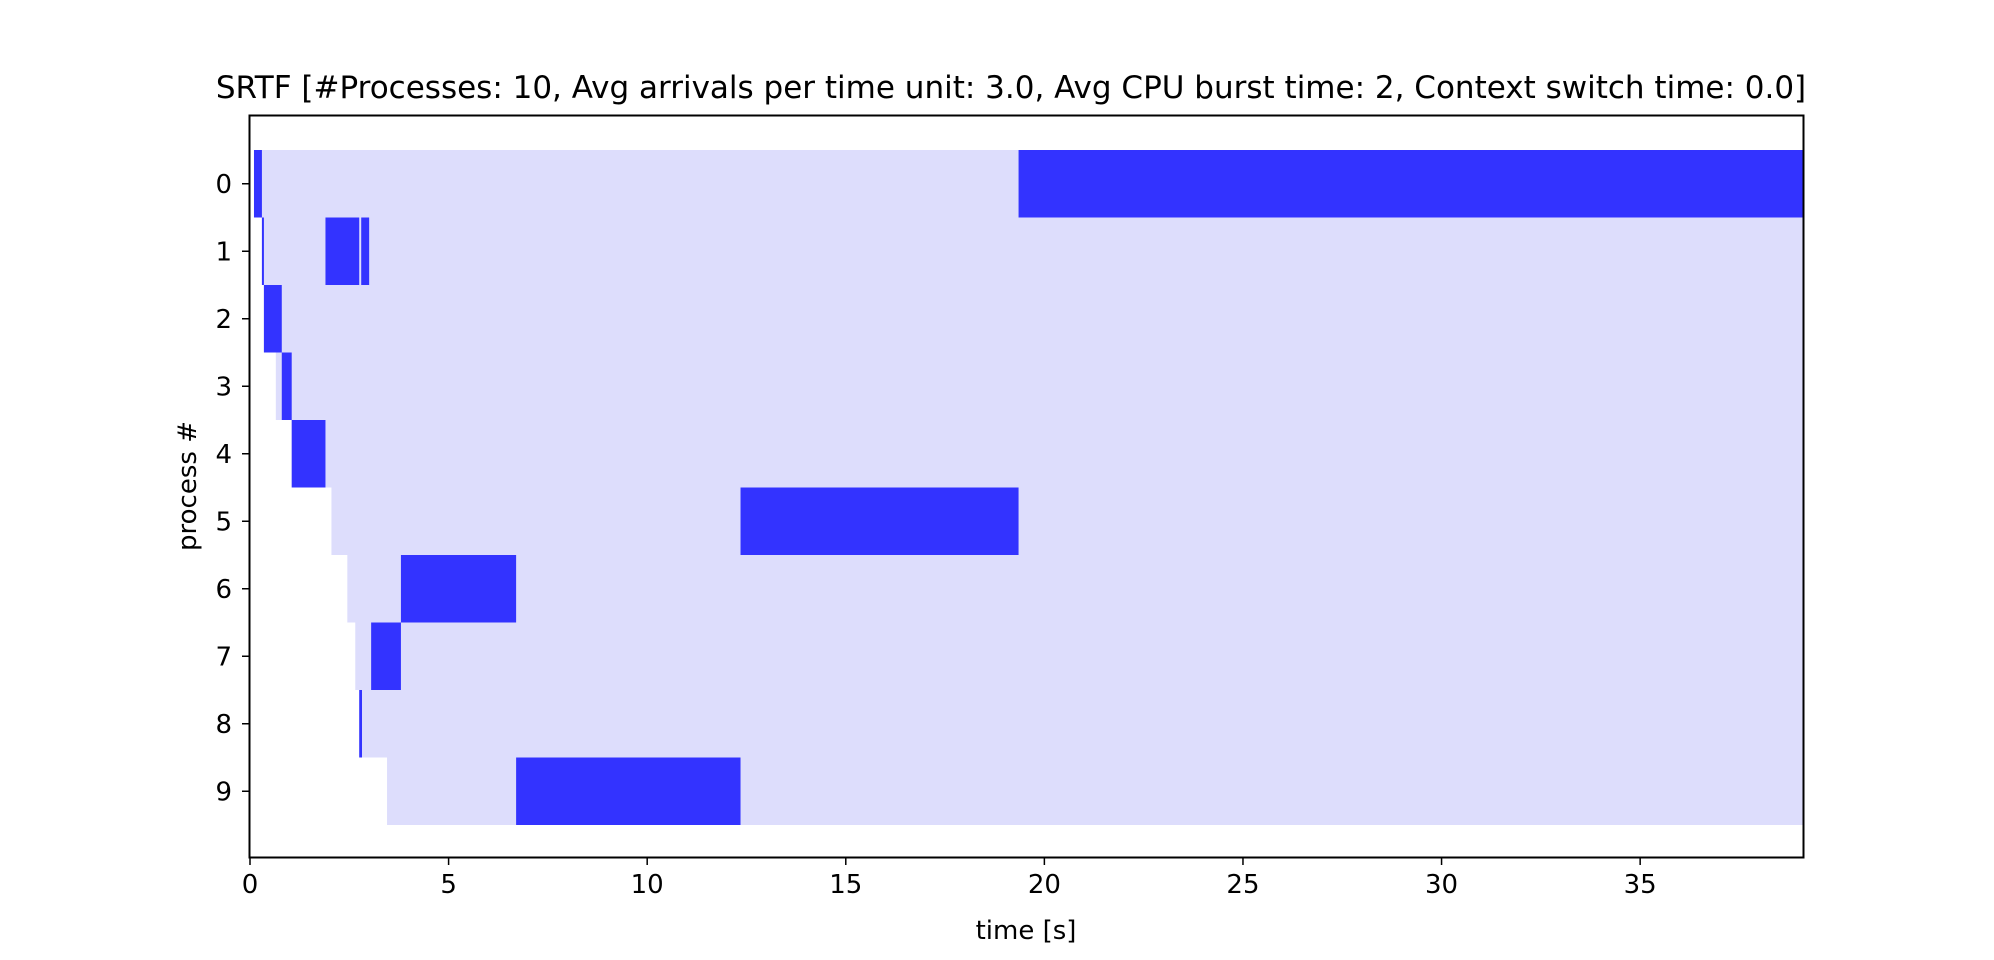 This screenshot has width=1994, height=960. What do you see at coordinates (1242, 885) in the screenshot?
I see `x-tick-label-25: 25` at bounding box center [1242, 885].